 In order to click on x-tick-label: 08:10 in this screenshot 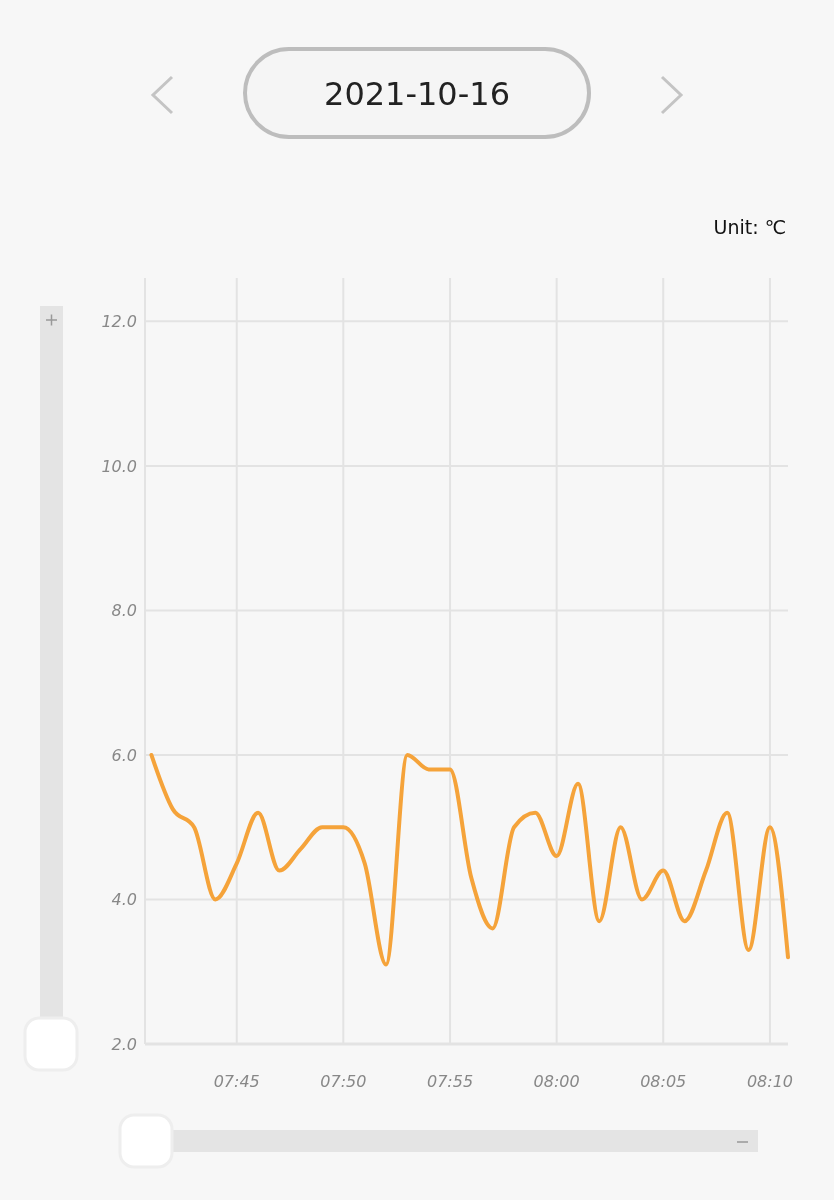, I will do `click(770, 1081)`.